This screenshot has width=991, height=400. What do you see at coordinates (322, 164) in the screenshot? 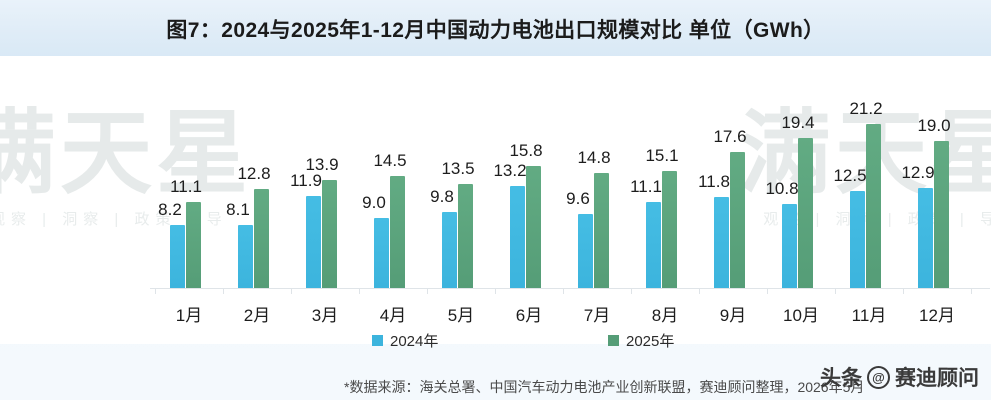
I see `bar-value-label-2025: 13.9` at bounding box center [322, 164].